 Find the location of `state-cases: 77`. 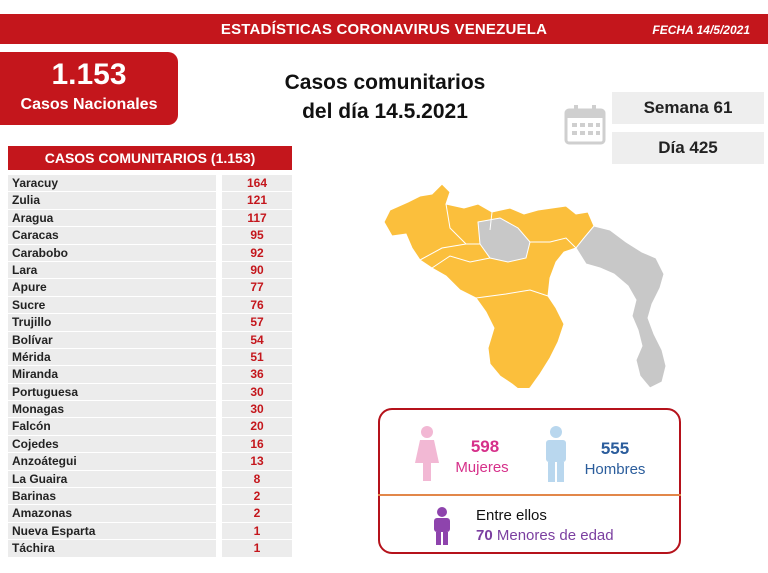

state-cases: 77 is located at coordinates (257, 288).